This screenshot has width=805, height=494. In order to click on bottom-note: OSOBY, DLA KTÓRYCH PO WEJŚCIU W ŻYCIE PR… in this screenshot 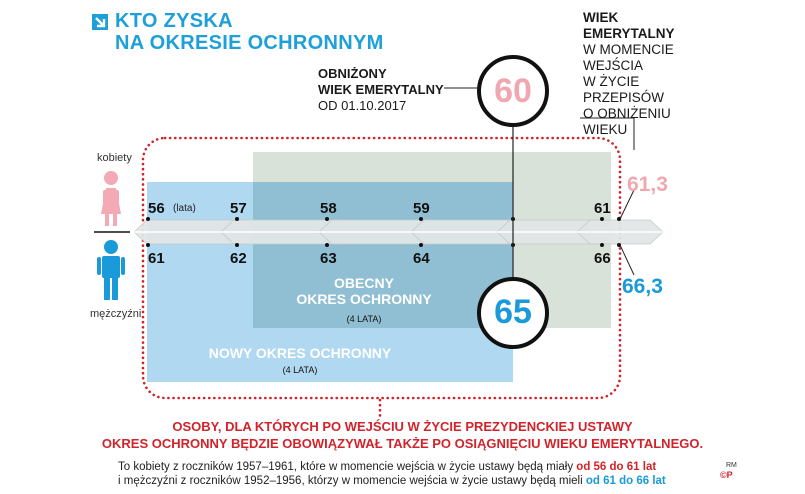, I will do `click(402, 435)`.